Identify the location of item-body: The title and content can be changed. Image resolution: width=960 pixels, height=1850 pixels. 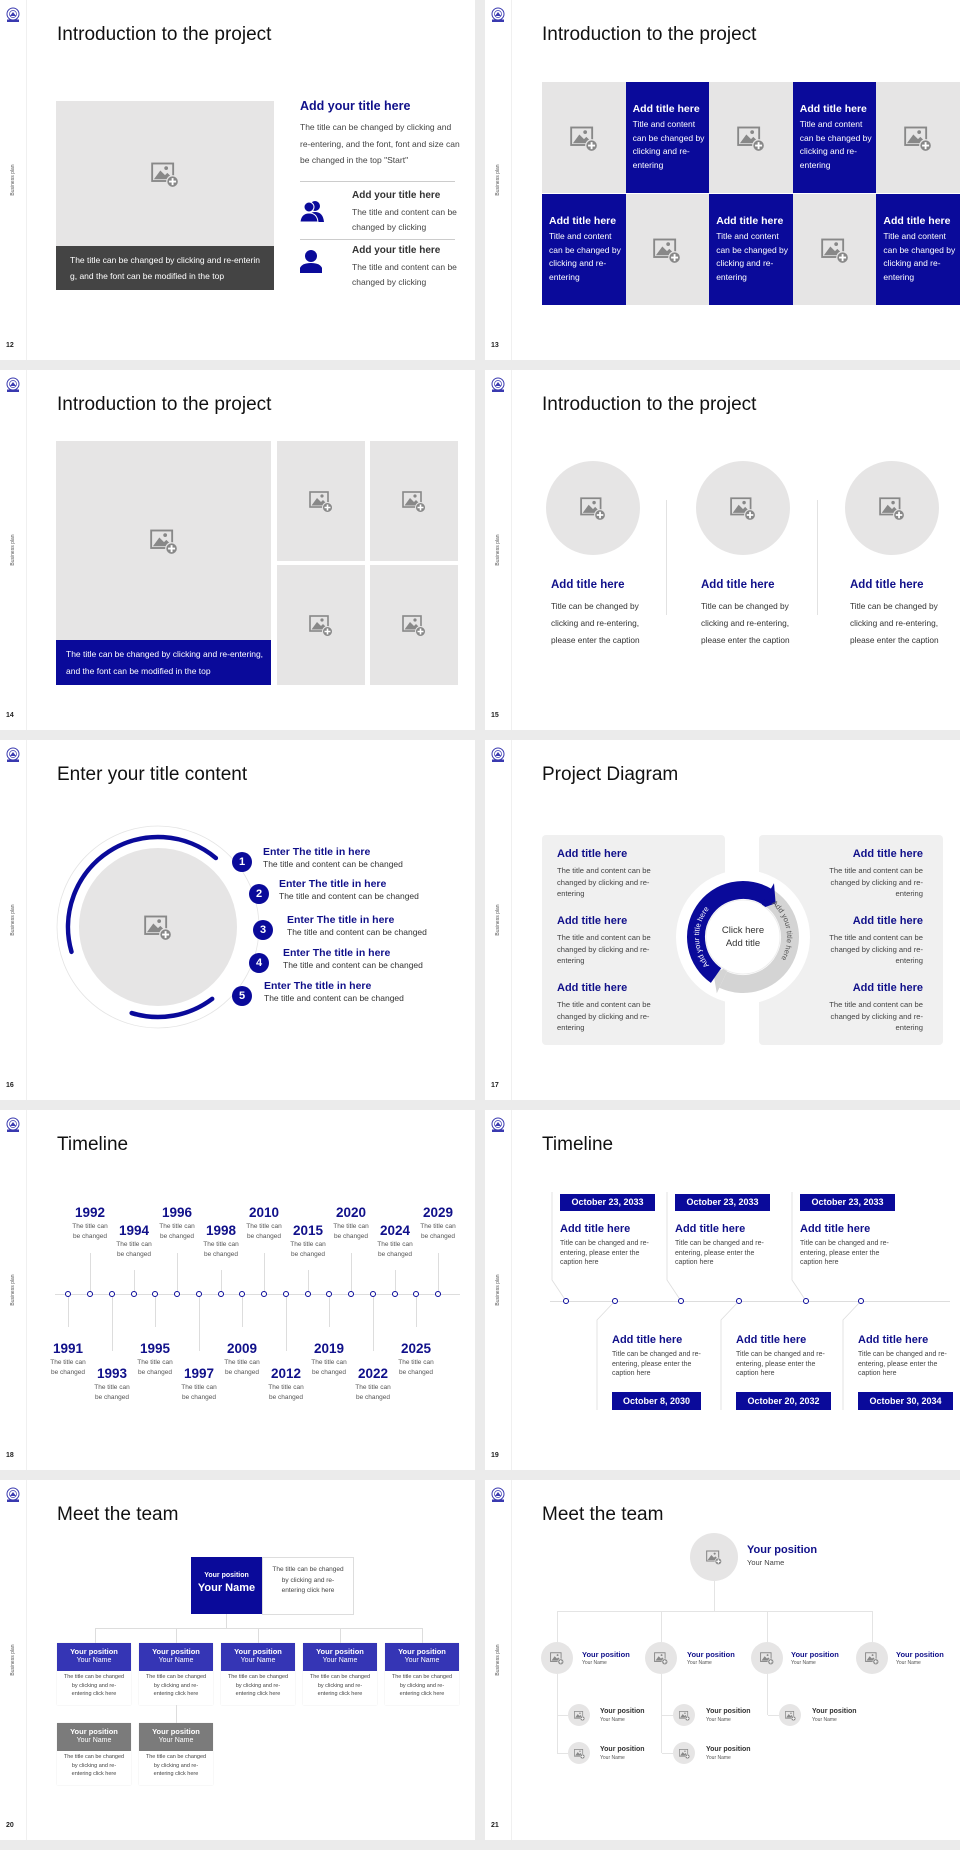
(334, 998).